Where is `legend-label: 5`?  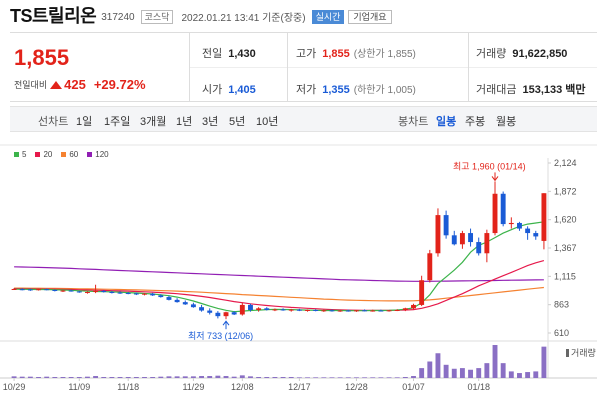 legend-label: 5 is located at coordinates (24, 154).